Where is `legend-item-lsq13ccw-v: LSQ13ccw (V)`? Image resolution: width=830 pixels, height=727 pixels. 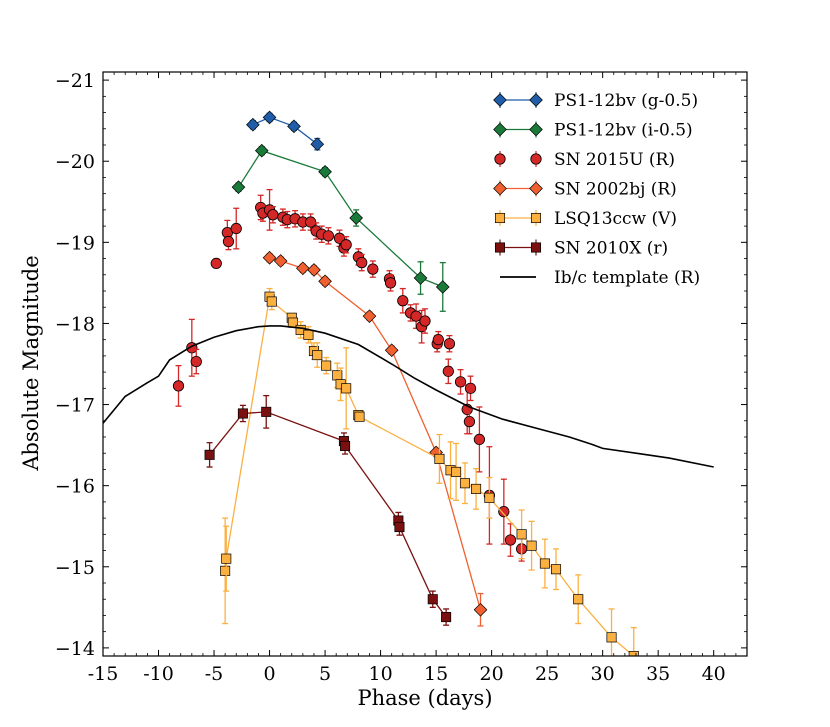 legend-item-lsq13ccw-v: LSQ13ccw (V) is located at coordinates (585, 219).